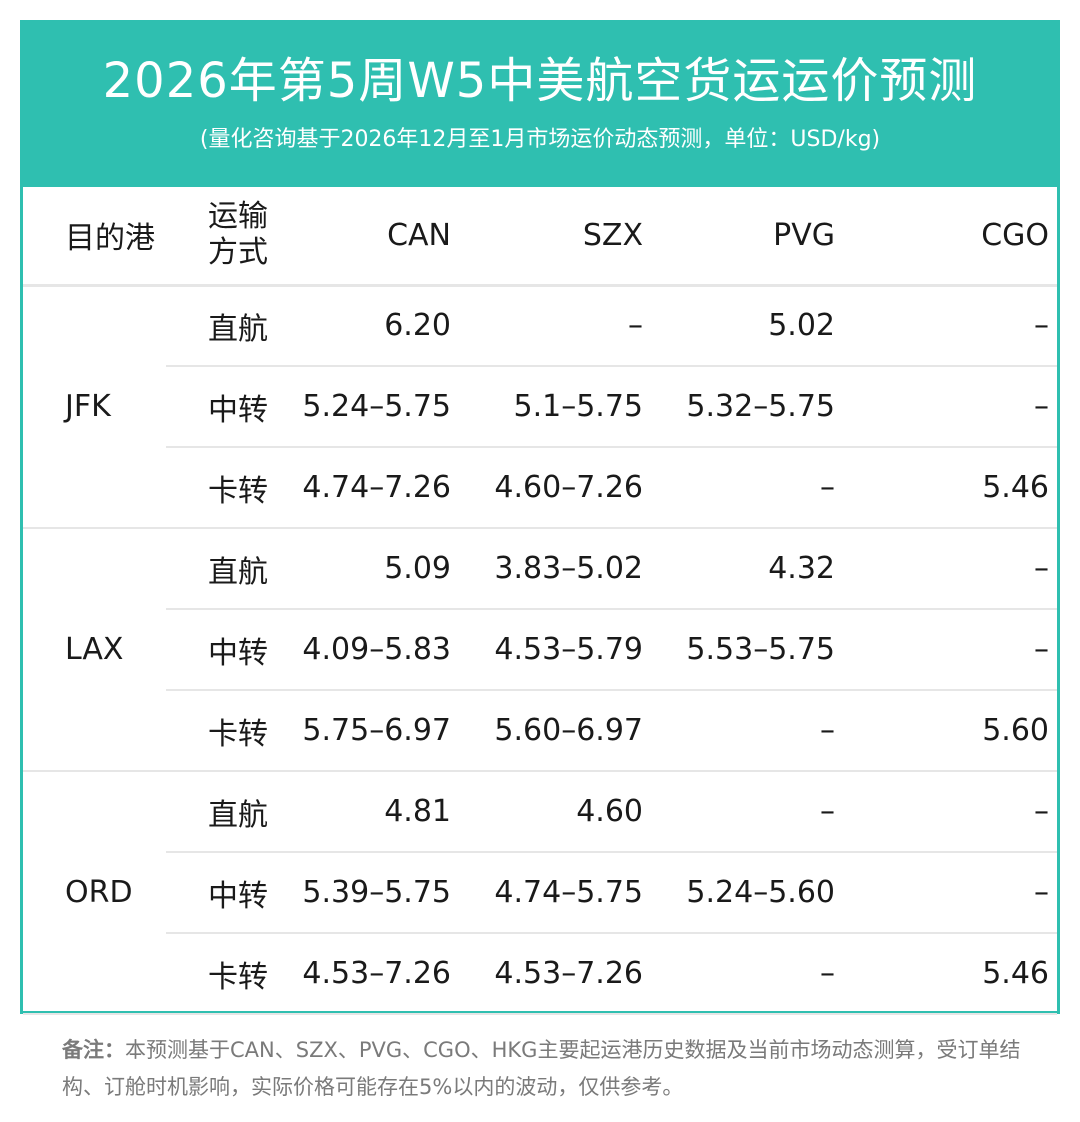 The image size is (1080, 1122). I want to click on rate-cell-can: 4.81, so click(365, 812).